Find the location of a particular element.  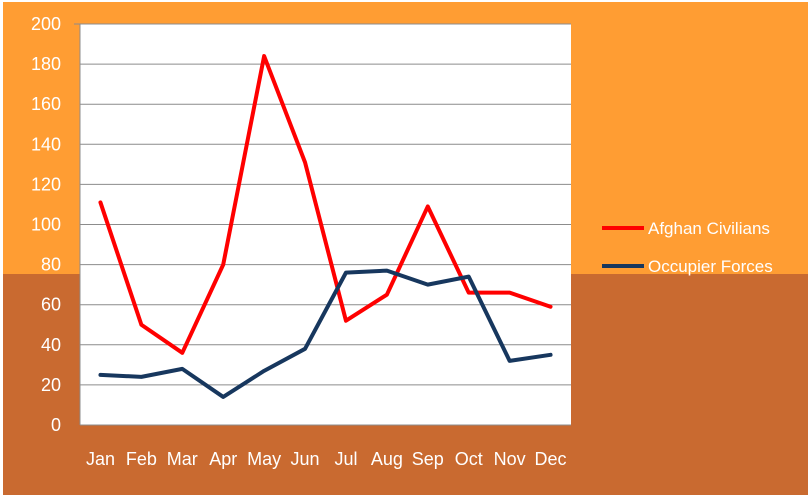

series-line-occupier-forces is located at coordinates (325, 333).